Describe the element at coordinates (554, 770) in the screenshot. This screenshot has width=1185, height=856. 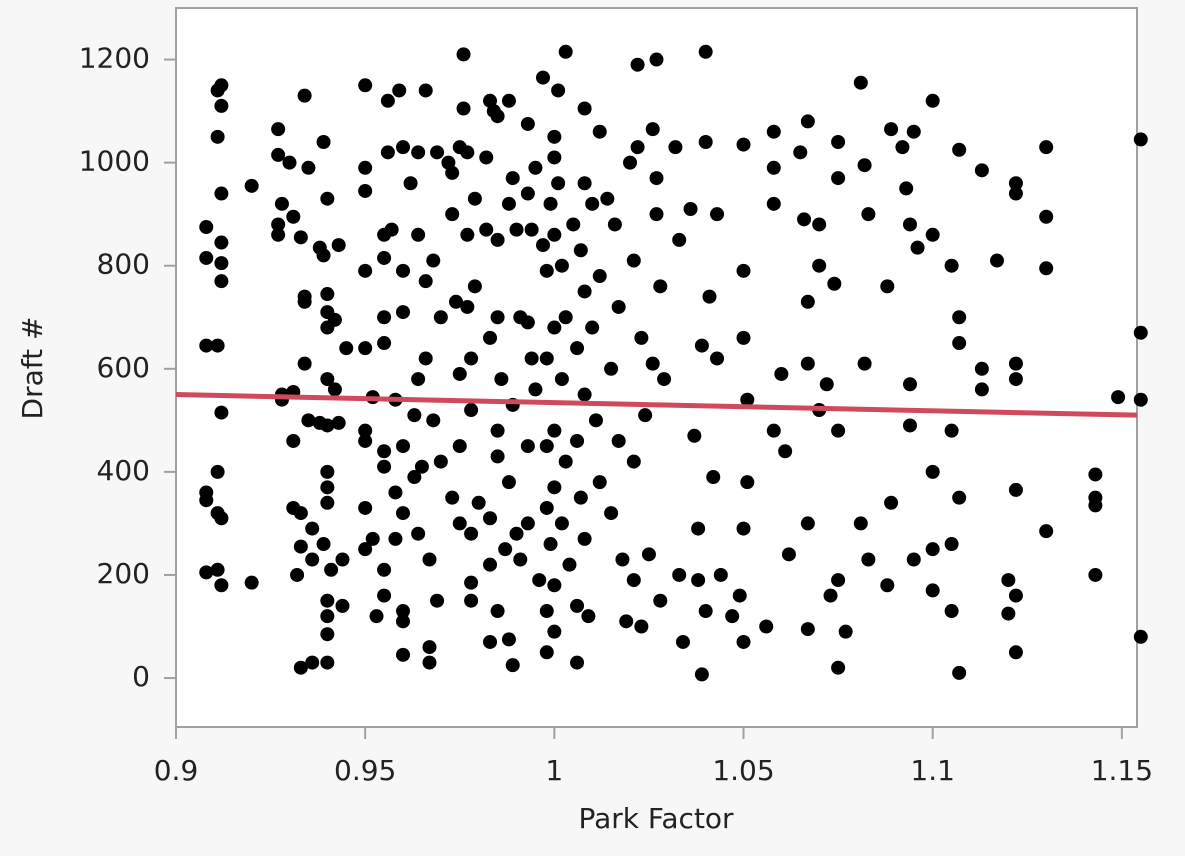
I see `x-tick-label: 1` at that location.